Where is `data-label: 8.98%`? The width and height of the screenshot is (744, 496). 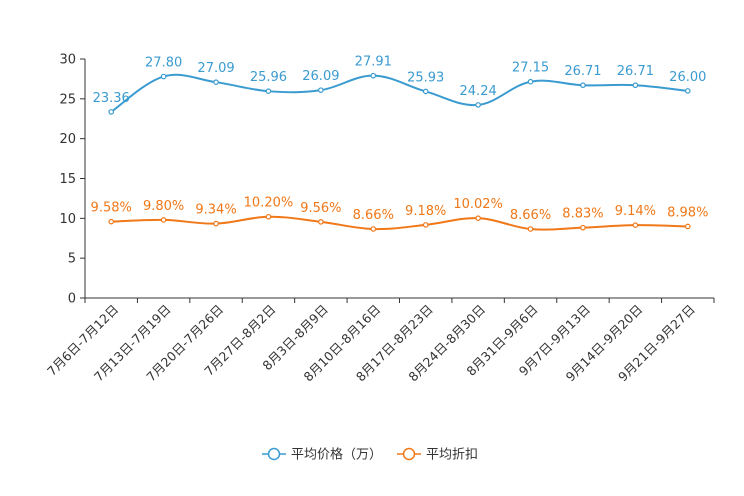
data-label: 8.98% is located at coordinates (687, 212).